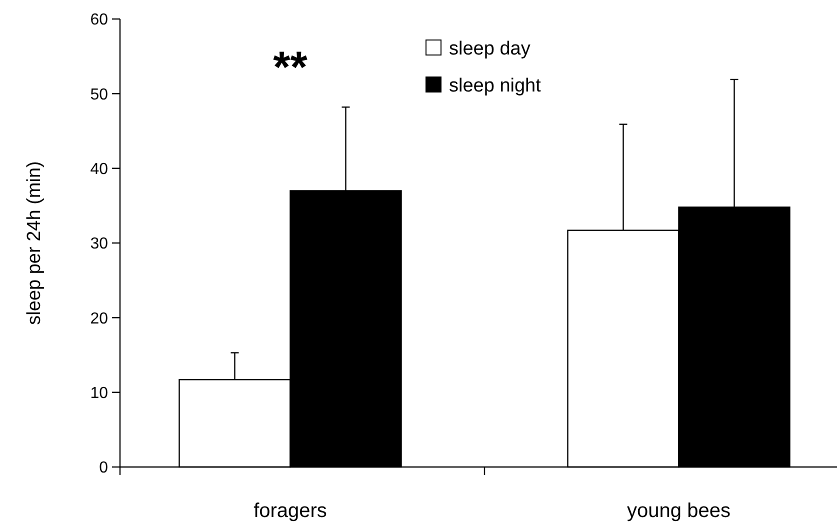 The height and width of the screenshot is (531, 837). I want to click on y-tick-label: 50, so click(99, 95).